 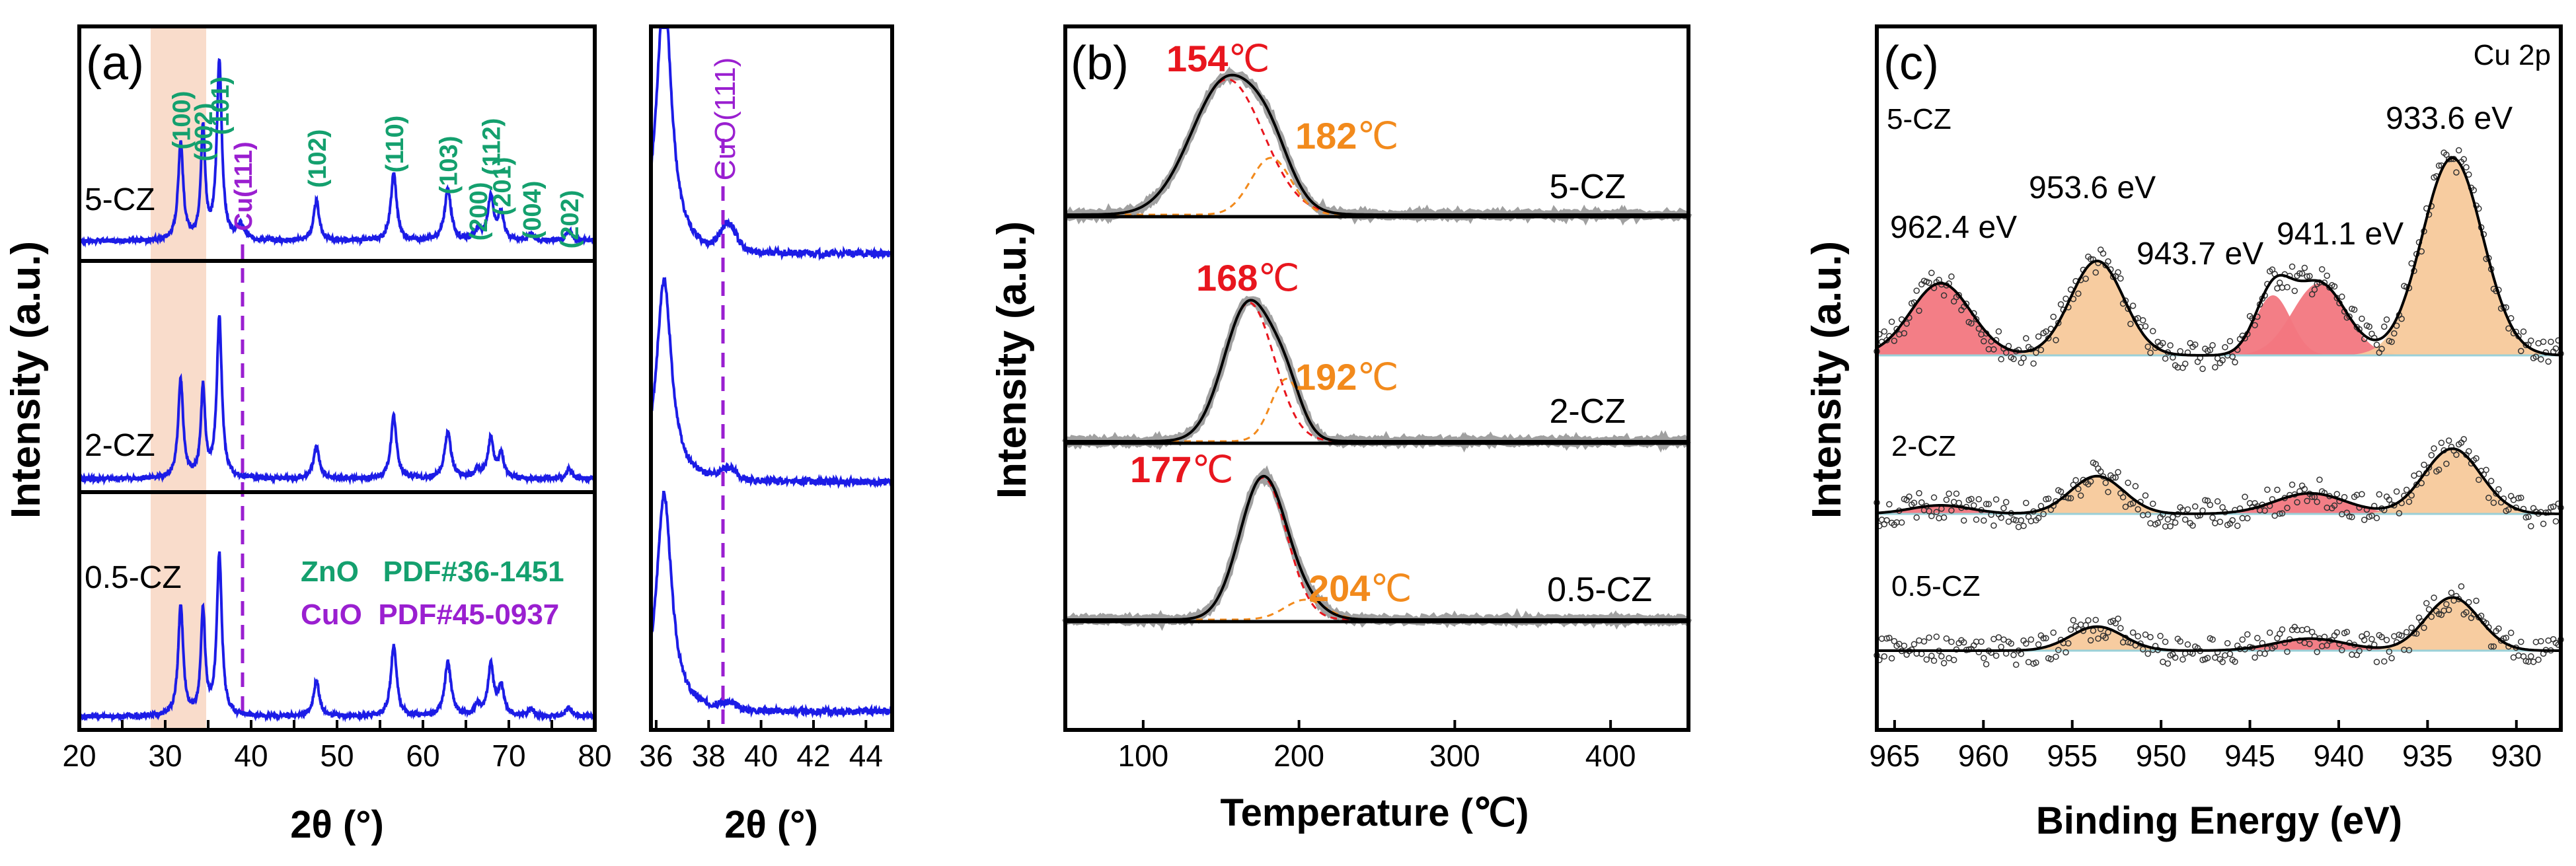 What do you see at coordinates (2339, 756) in the screenshot?
I see `xps-x-tick-label-940: 940` at bounding box center [2339, 756].